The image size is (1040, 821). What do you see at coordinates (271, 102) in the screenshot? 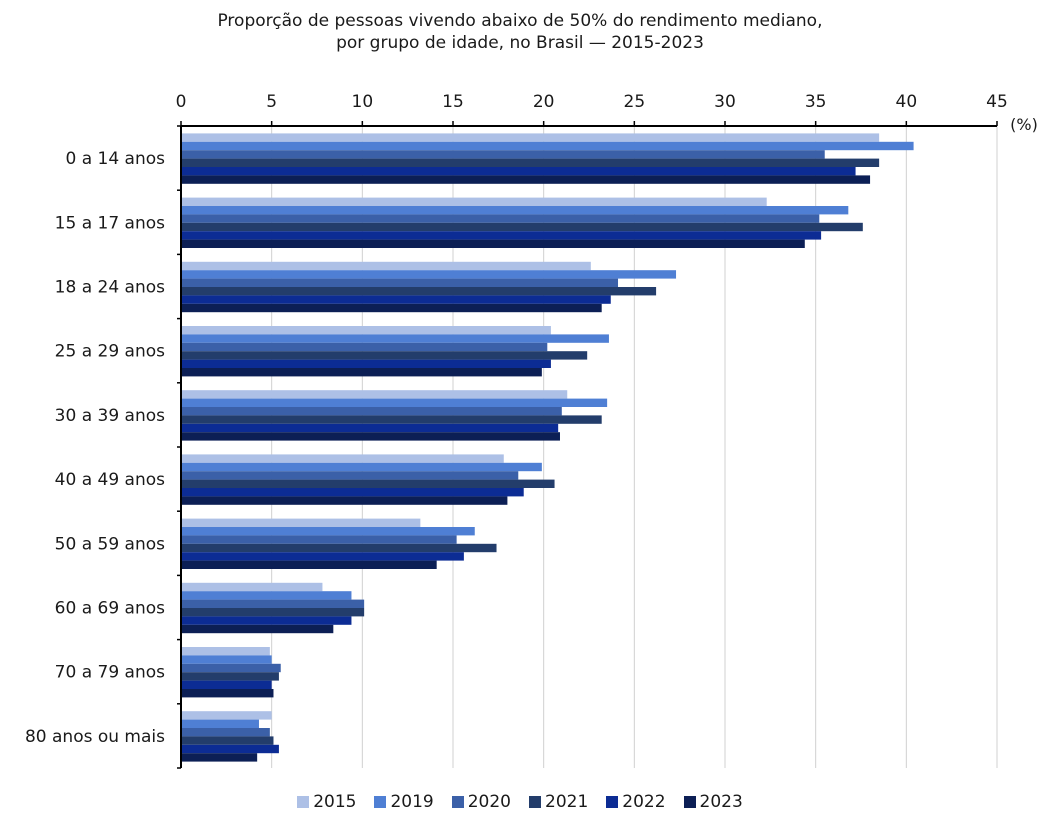
I see `x-tick-label: 5` at bounding box center [271, 102].